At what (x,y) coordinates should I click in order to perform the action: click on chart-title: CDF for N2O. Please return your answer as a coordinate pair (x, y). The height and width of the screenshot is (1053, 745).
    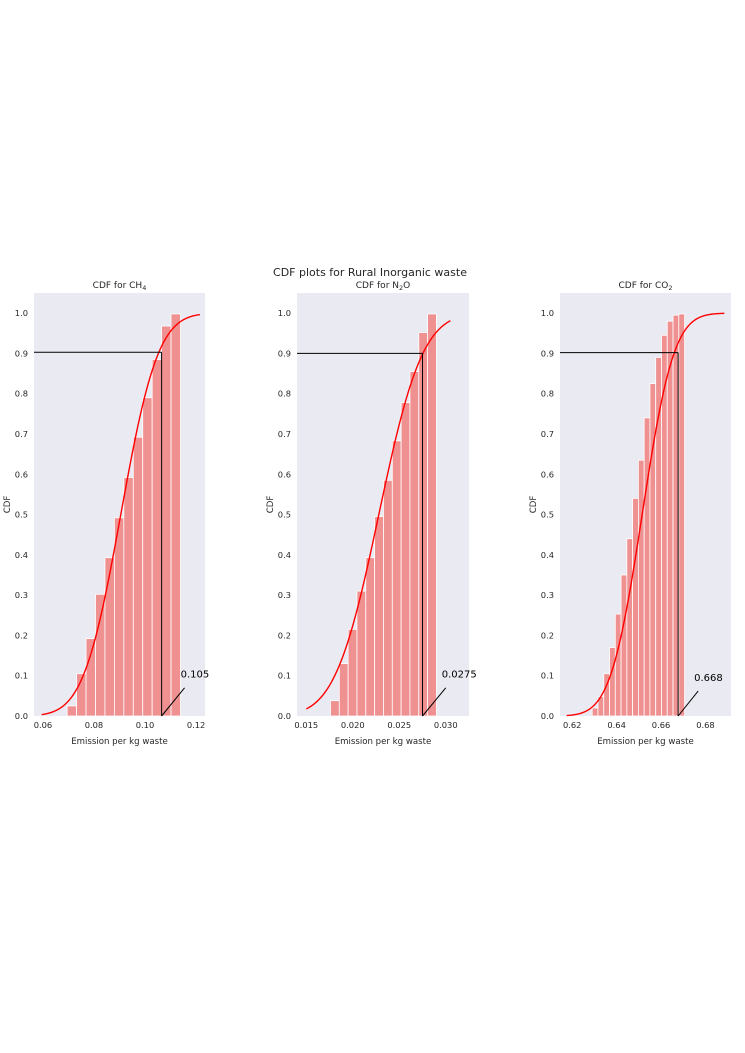
    Looking at the image, I should click on (383, 286).